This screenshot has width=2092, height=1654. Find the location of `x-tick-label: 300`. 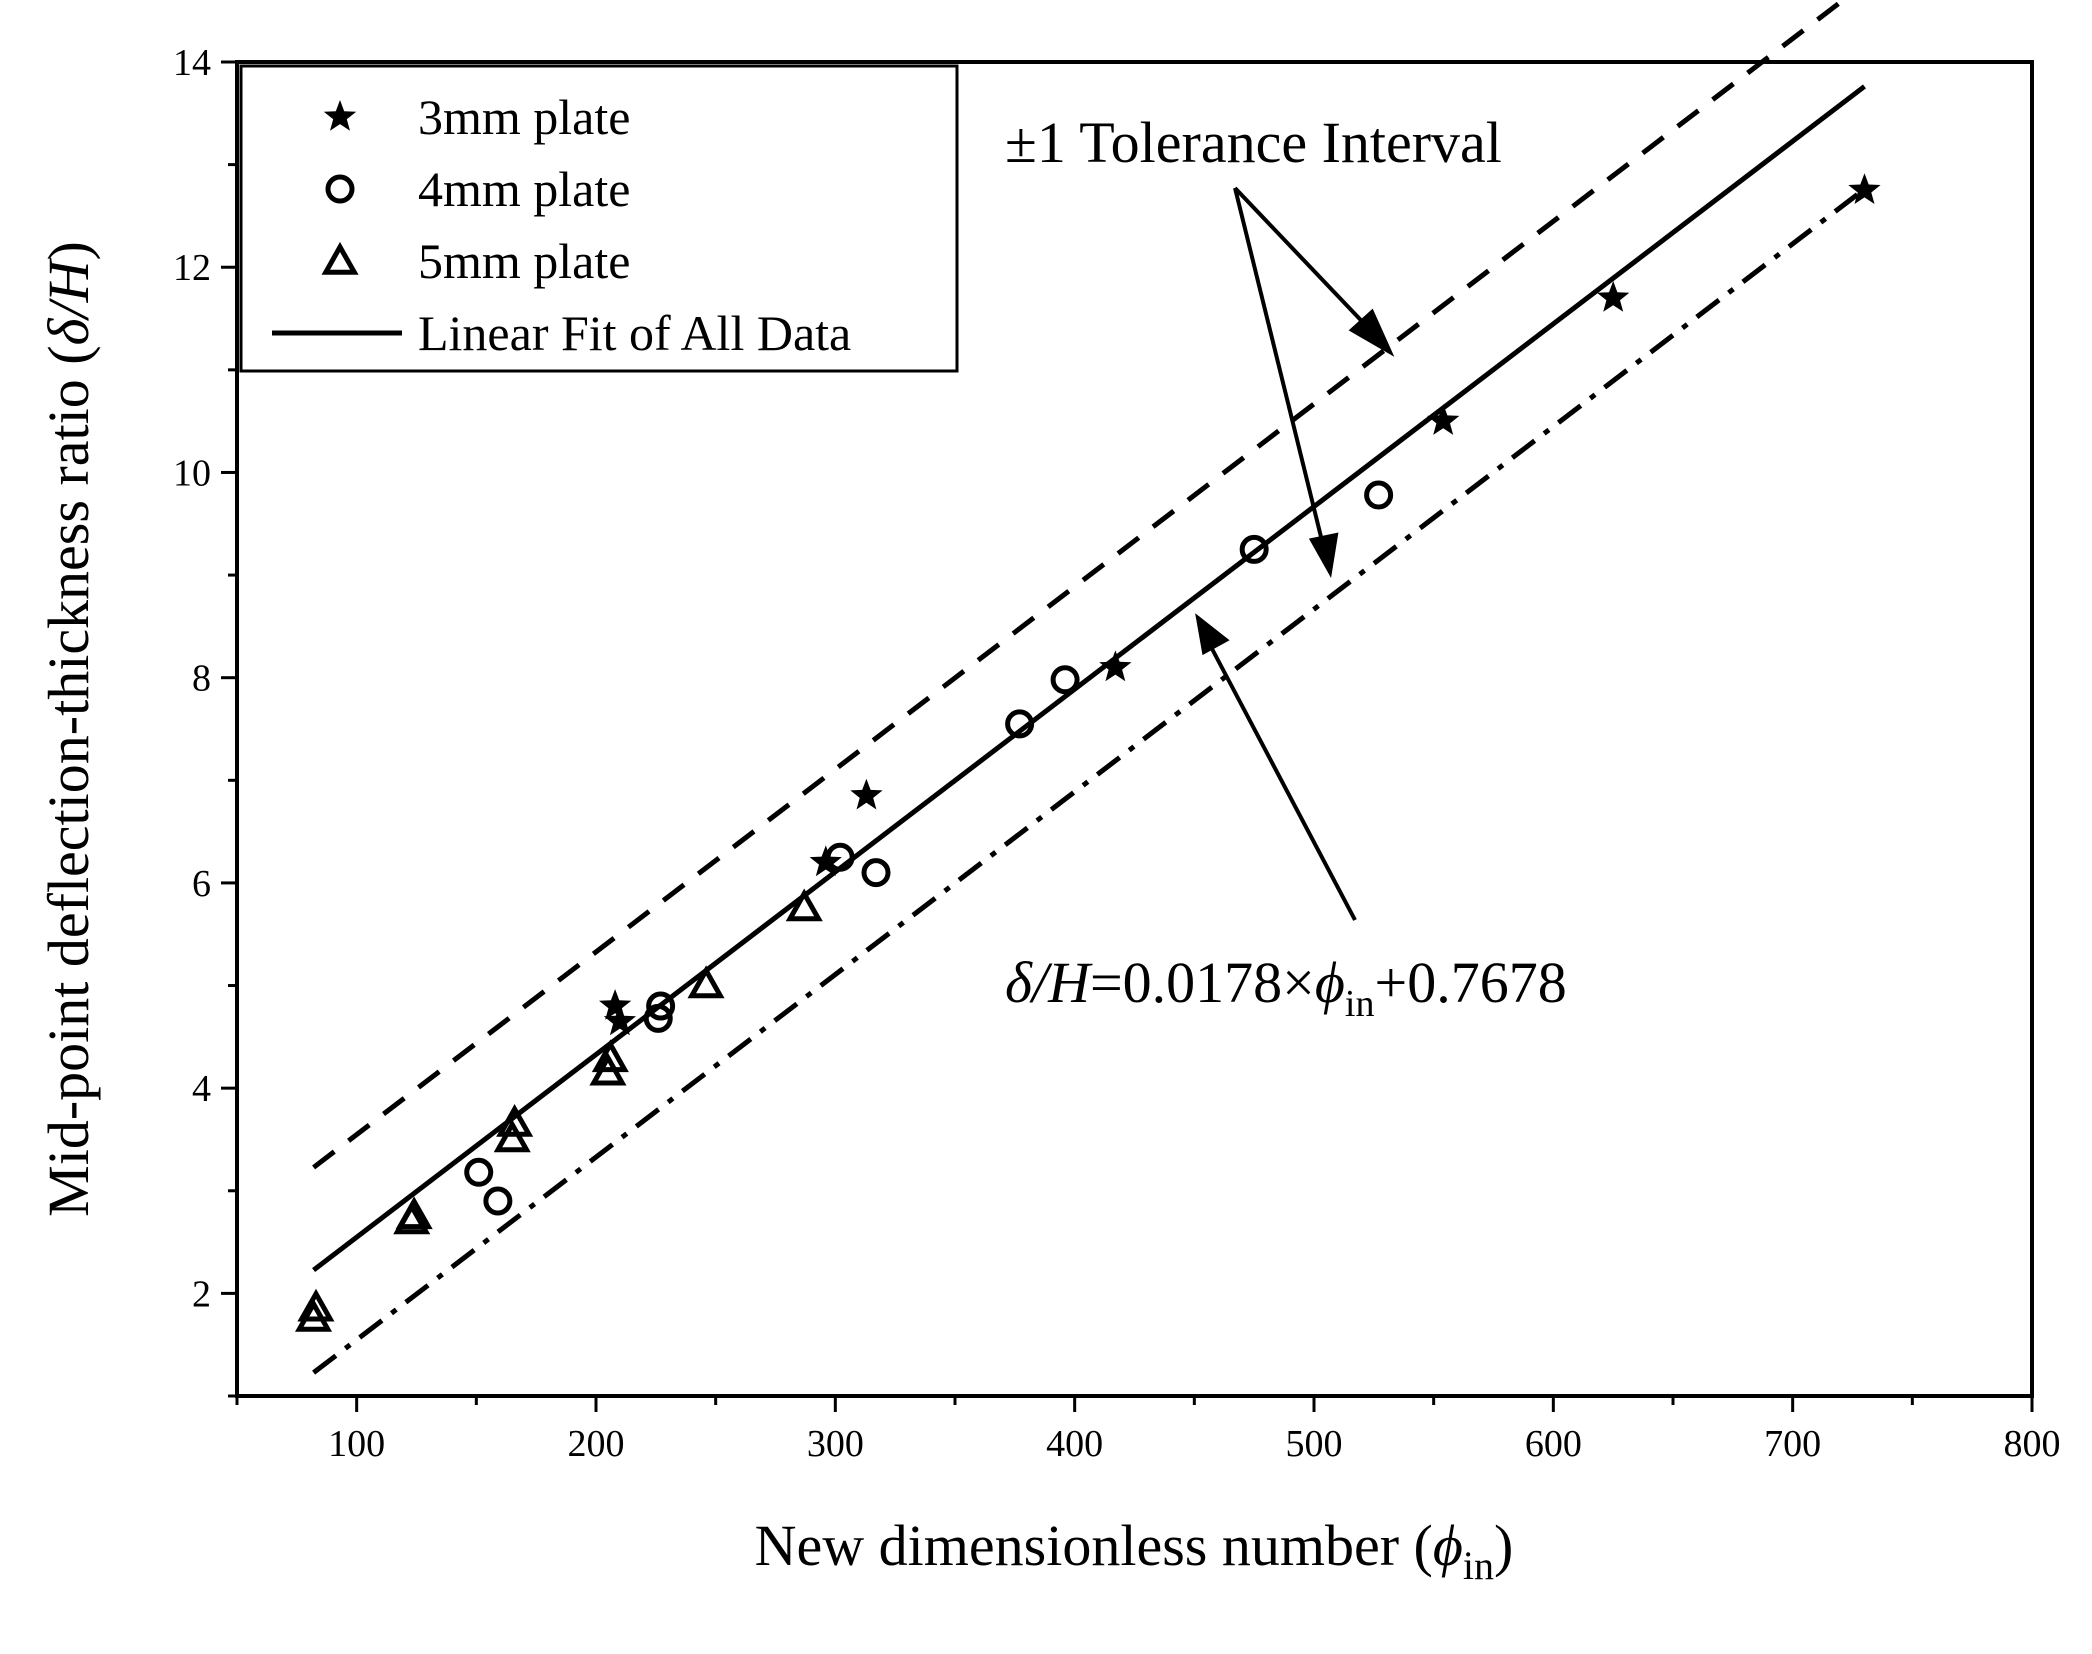

x-tick-label: 300 is located at coordinates (835, 1444).